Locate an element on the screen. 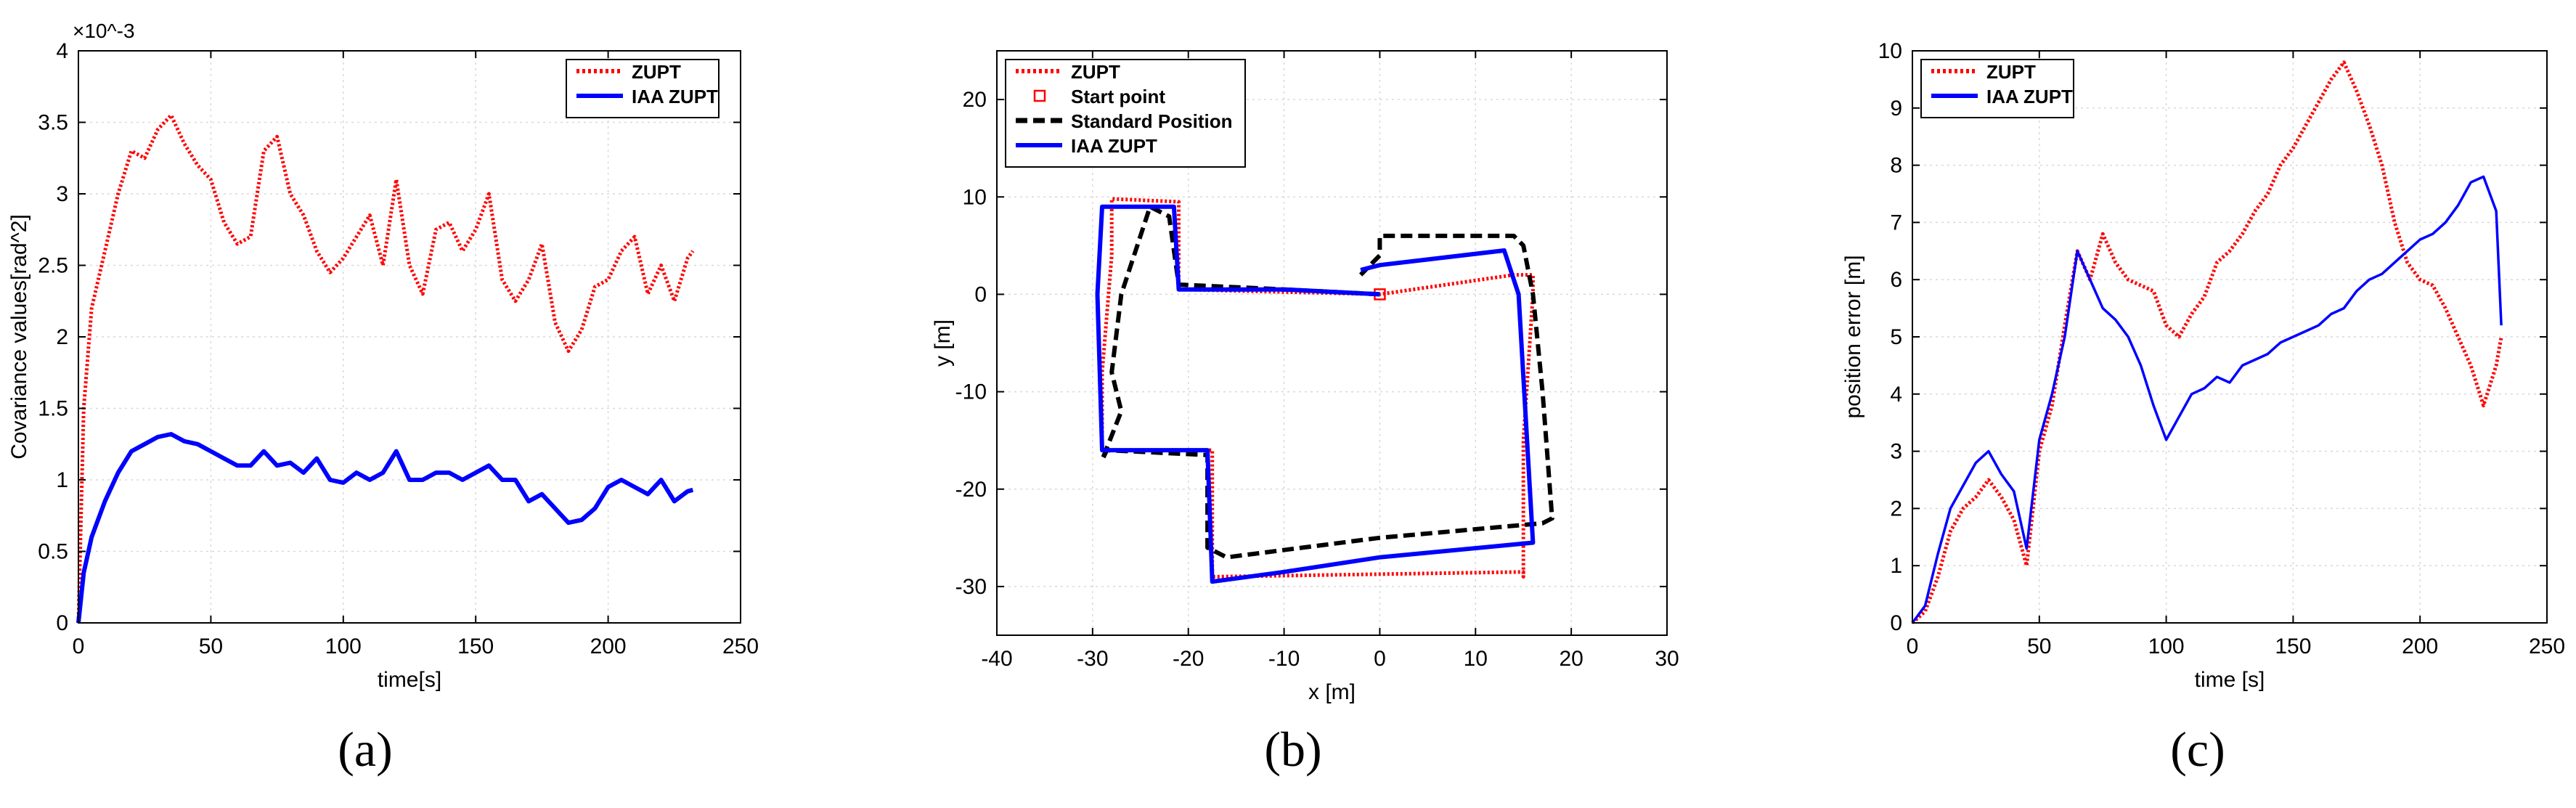 The image size is (2576, 808). x-tick-label: 30 is located at coordinates (1667, 659).